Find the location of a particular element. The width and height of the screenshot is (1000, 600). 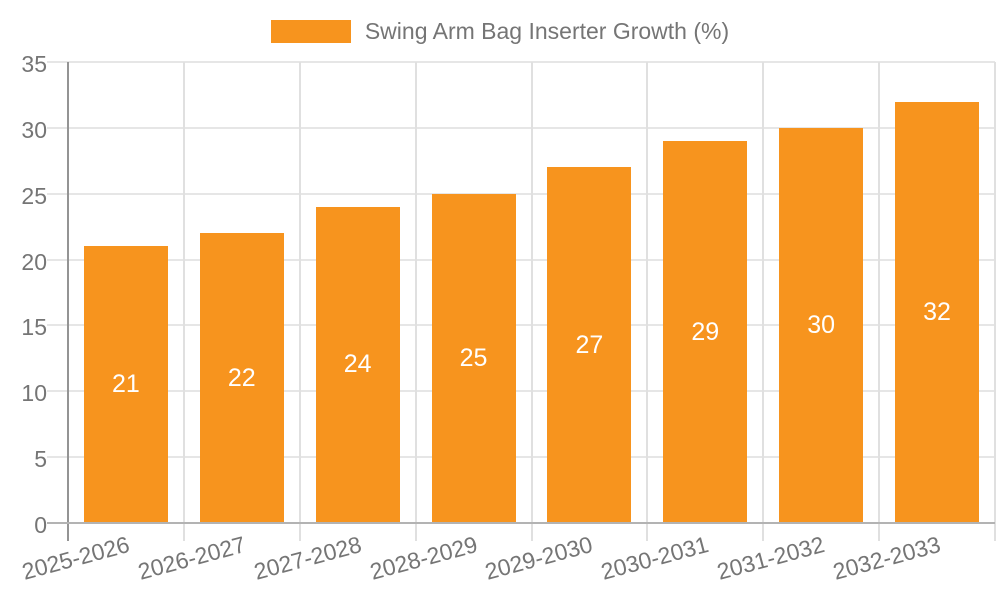

y-tick-label: 20 is located at coordinates (34, 261).